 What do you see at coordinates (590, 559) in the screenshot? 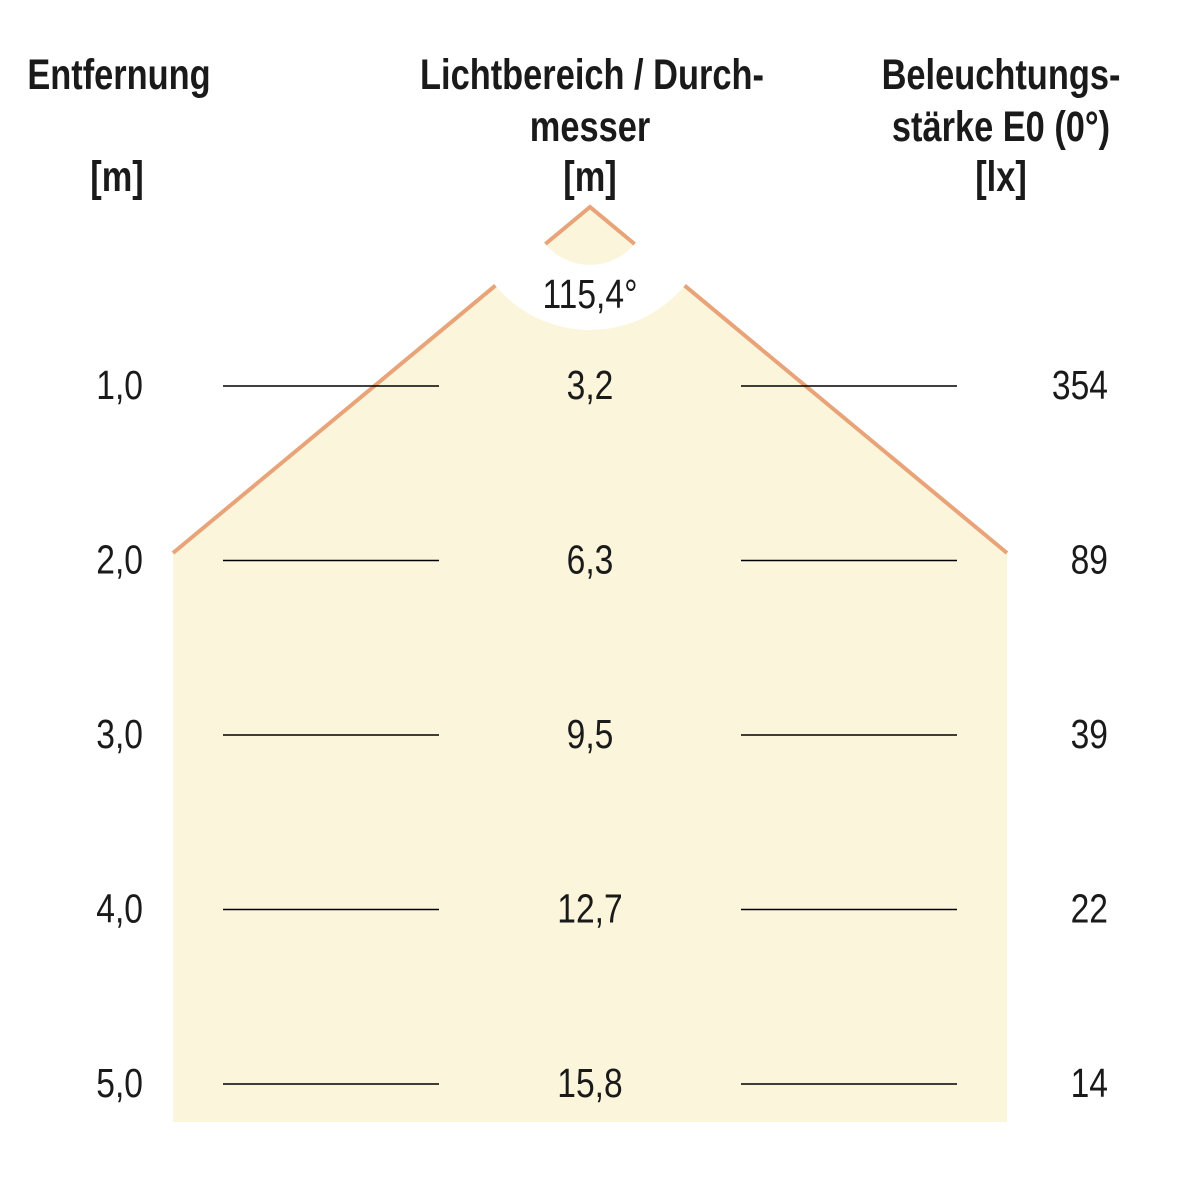
I see `diameter-value: 6,3` at bounding box center [590, 559].